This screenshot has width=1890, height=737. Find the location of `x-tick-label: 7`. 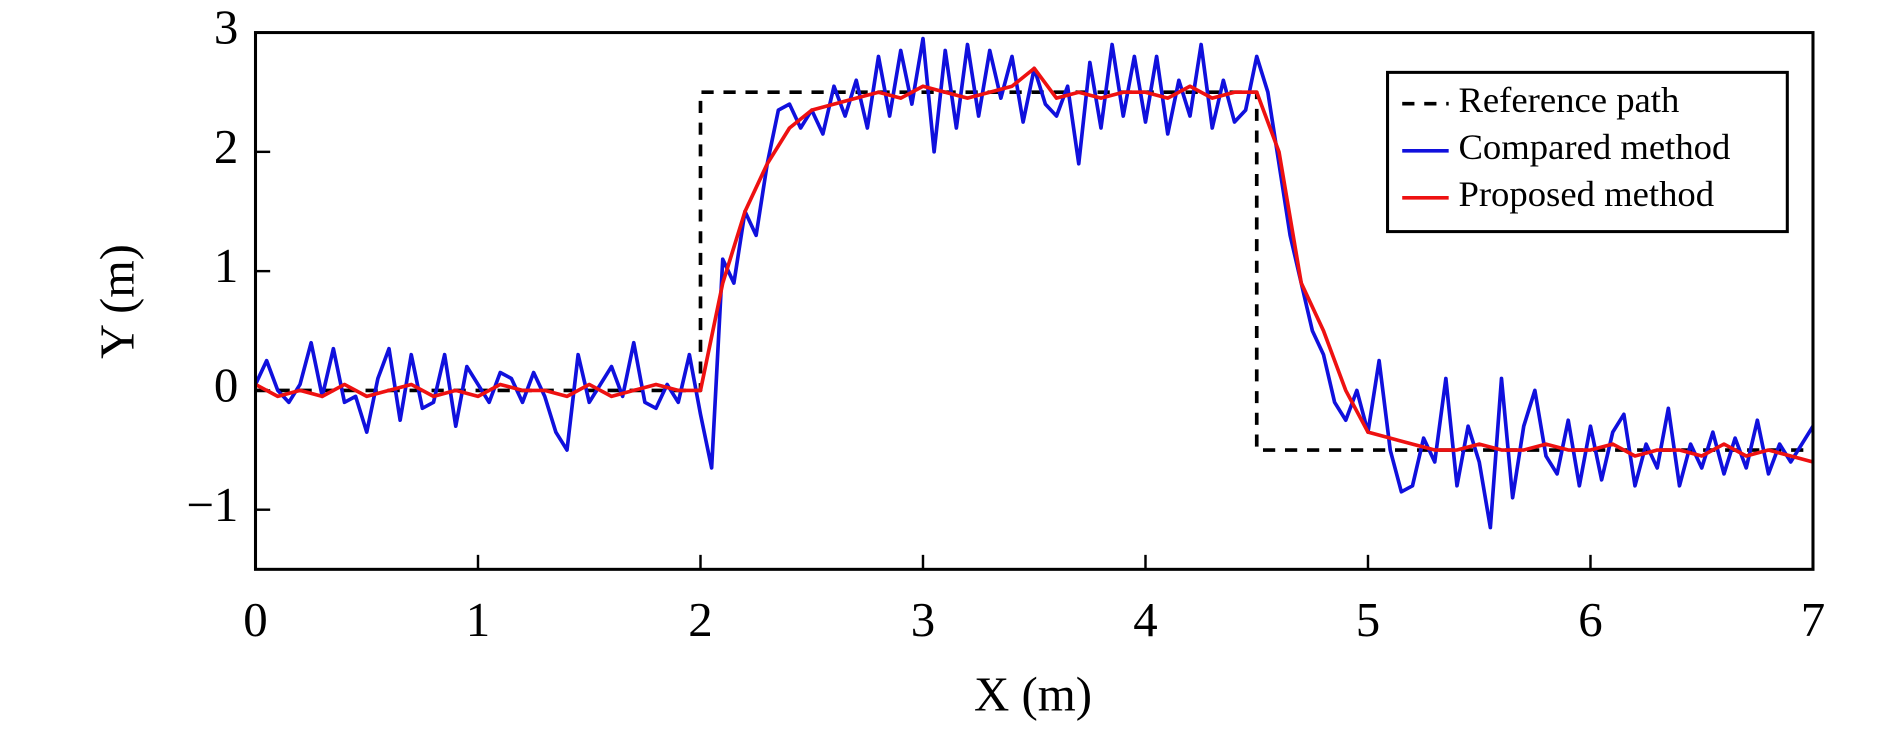

x-tick-label: 7 is located at coordinates (1813, 620).